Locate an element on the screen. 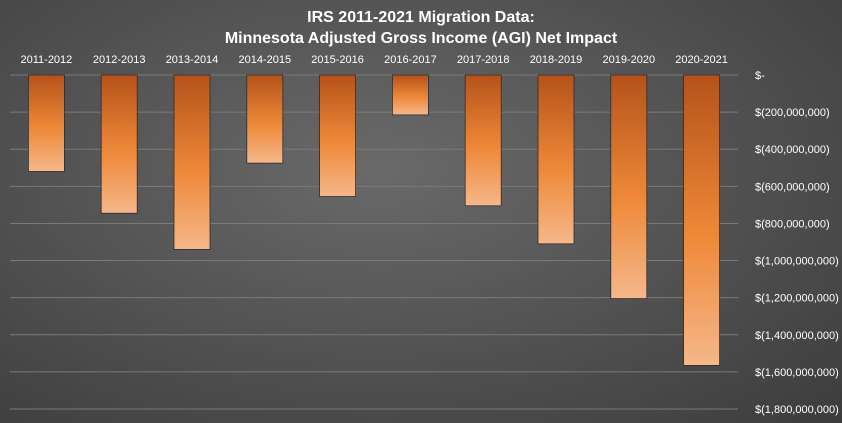 This screenshot has width=842, height=423. bar-2018-2019 is located at coordinates (556, 159).